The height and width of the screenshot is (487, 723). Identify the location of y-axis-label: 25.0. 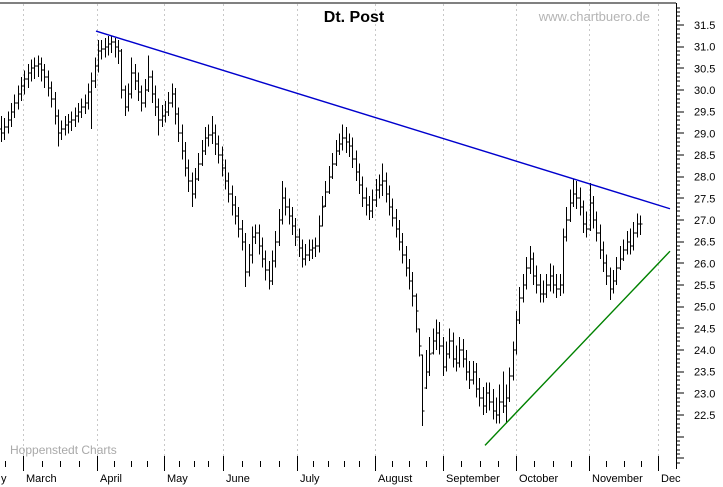
(704, 308).